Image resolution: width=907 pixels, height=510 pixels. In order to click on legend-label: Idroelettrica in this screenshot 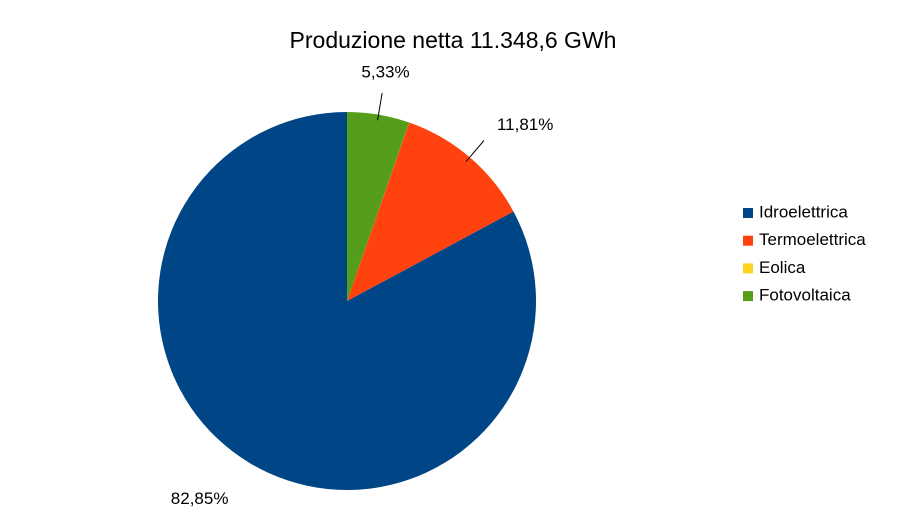, I will do `click(803, 211)`.